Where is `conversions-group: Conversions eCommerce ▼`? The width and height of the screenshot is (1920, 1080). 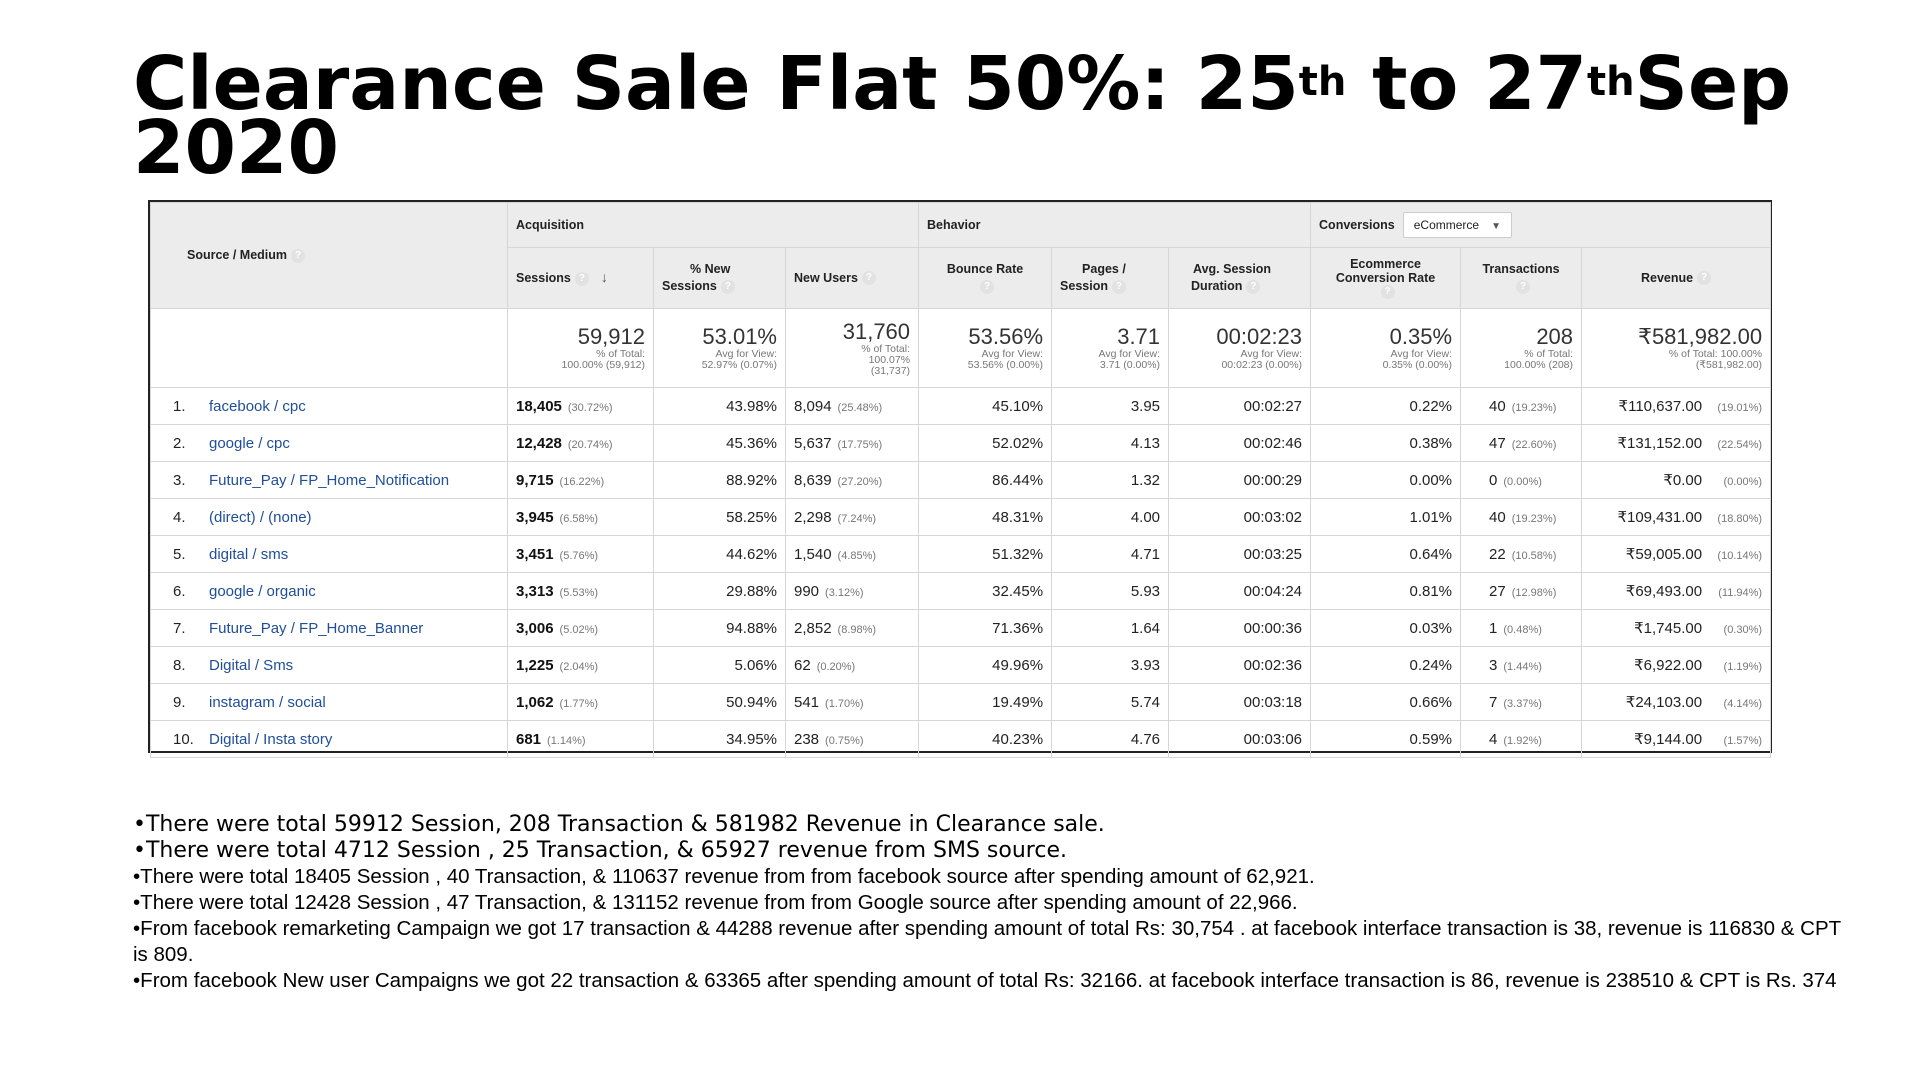 conversions-group: Conversions eCommerce ▼ is located at coordinates (1541, 225).